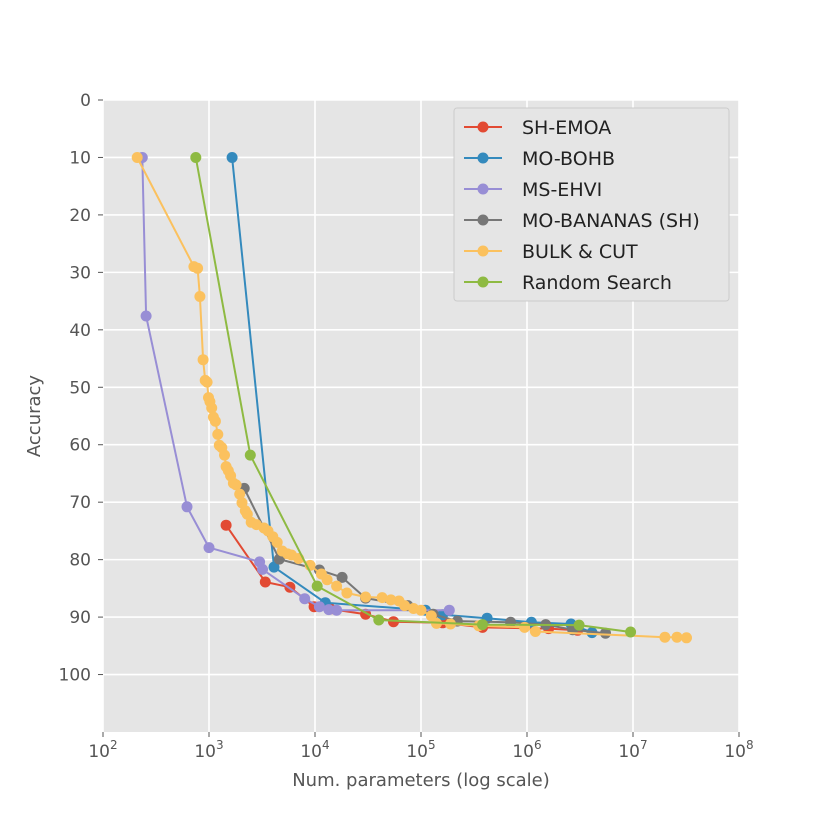 The width and height of the screenshot is (822, 822). I want to click on y-tick-label: 100, so click(75, 676).